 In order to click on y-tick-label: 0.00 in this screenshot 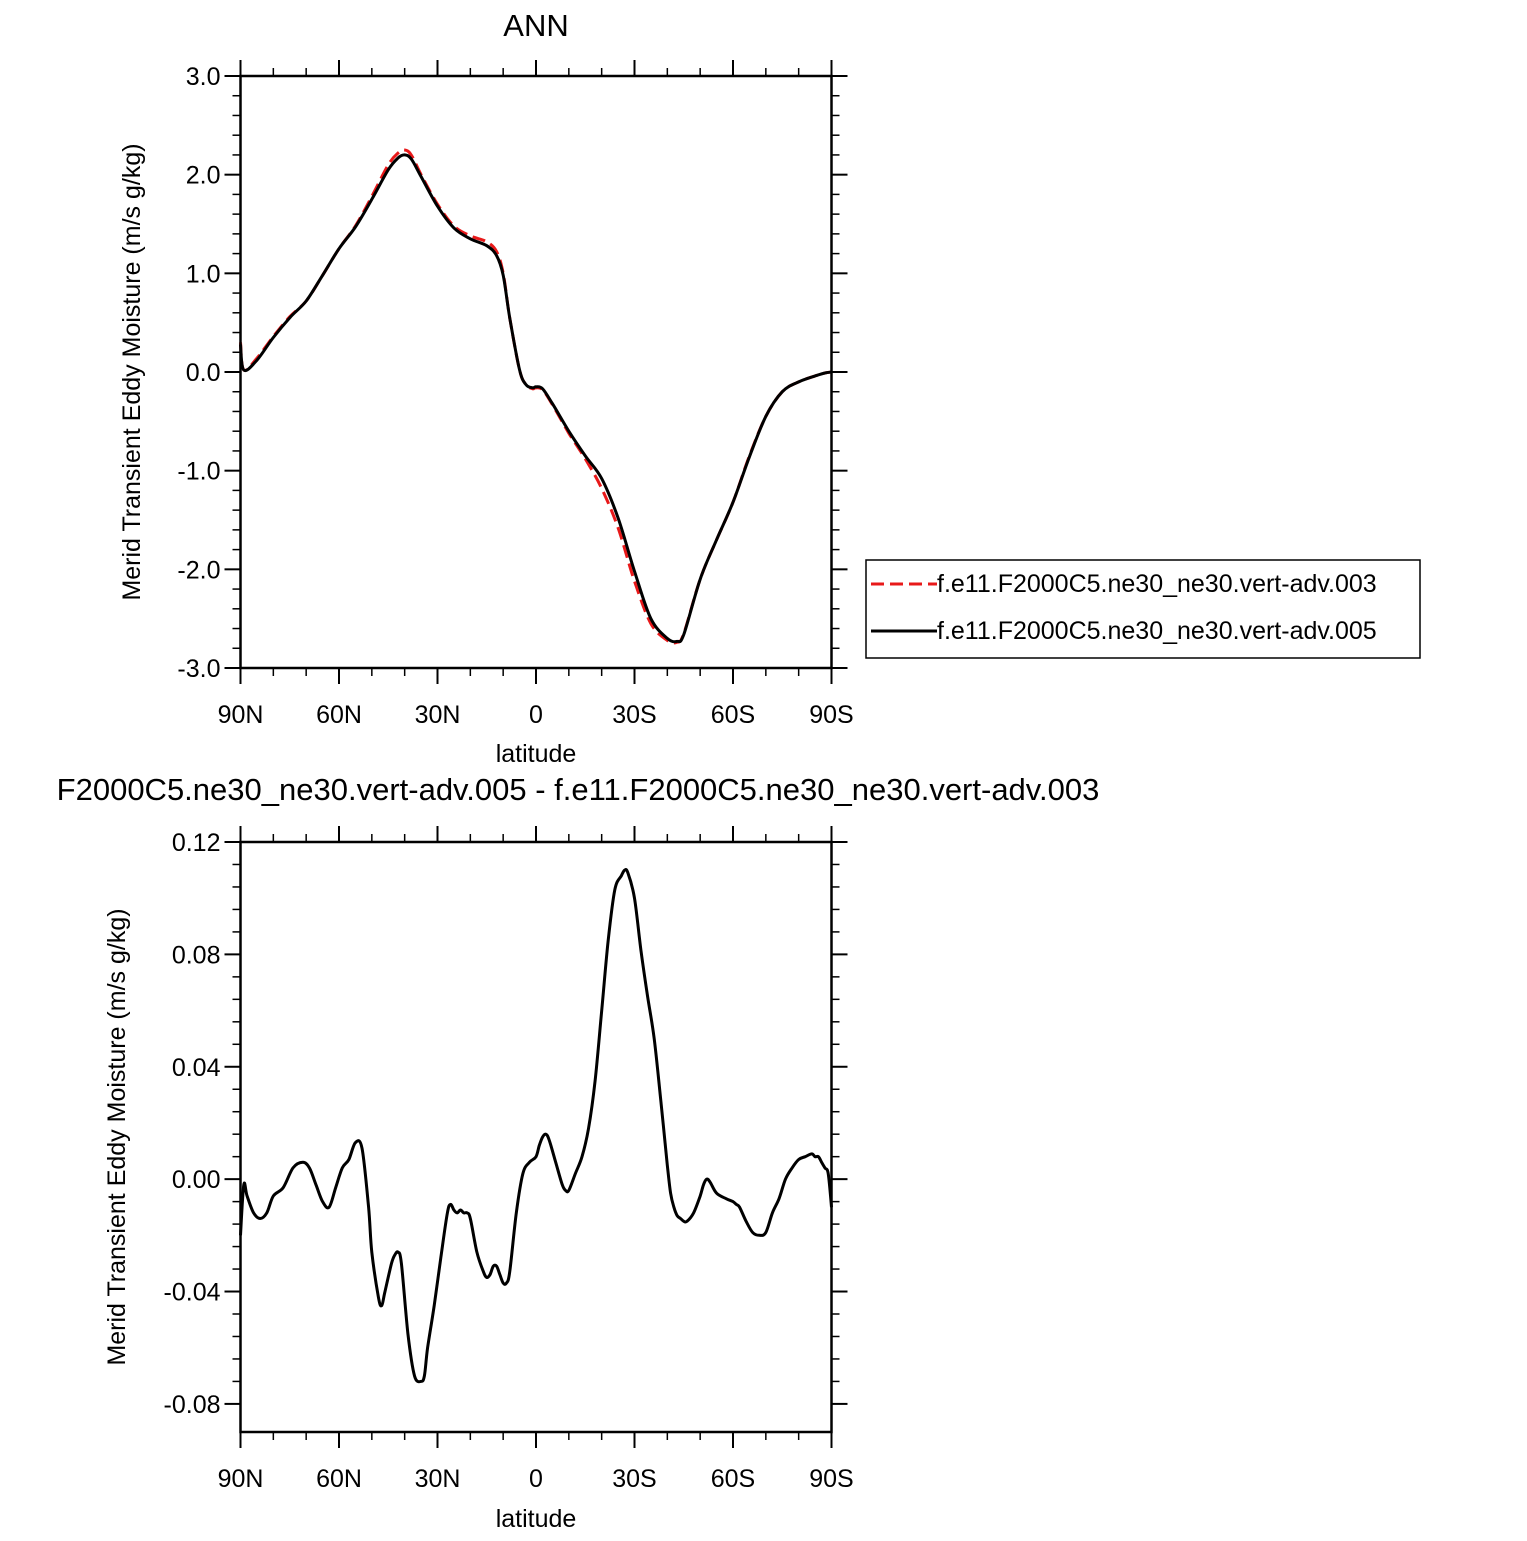, I will do `click(196, 1180)`.